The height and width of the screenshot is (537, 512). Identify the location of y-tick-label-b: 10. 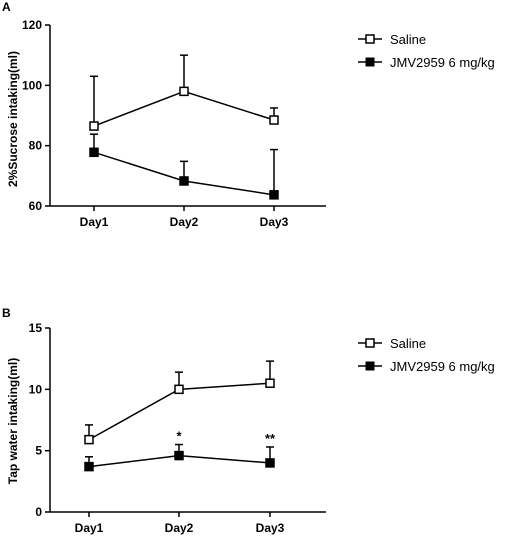
(36, 389).